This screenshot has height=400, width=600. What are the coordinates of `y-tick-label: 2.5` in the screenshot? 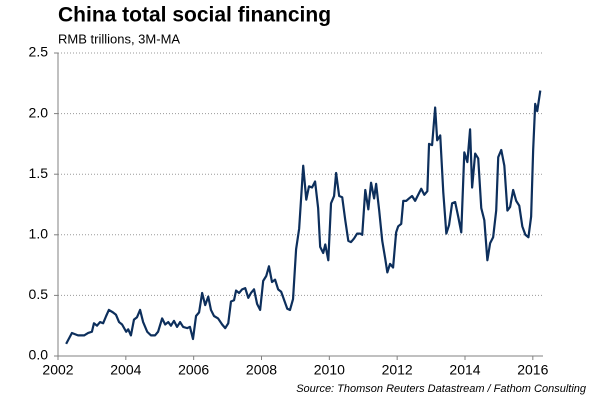 It's located at (39, 52).